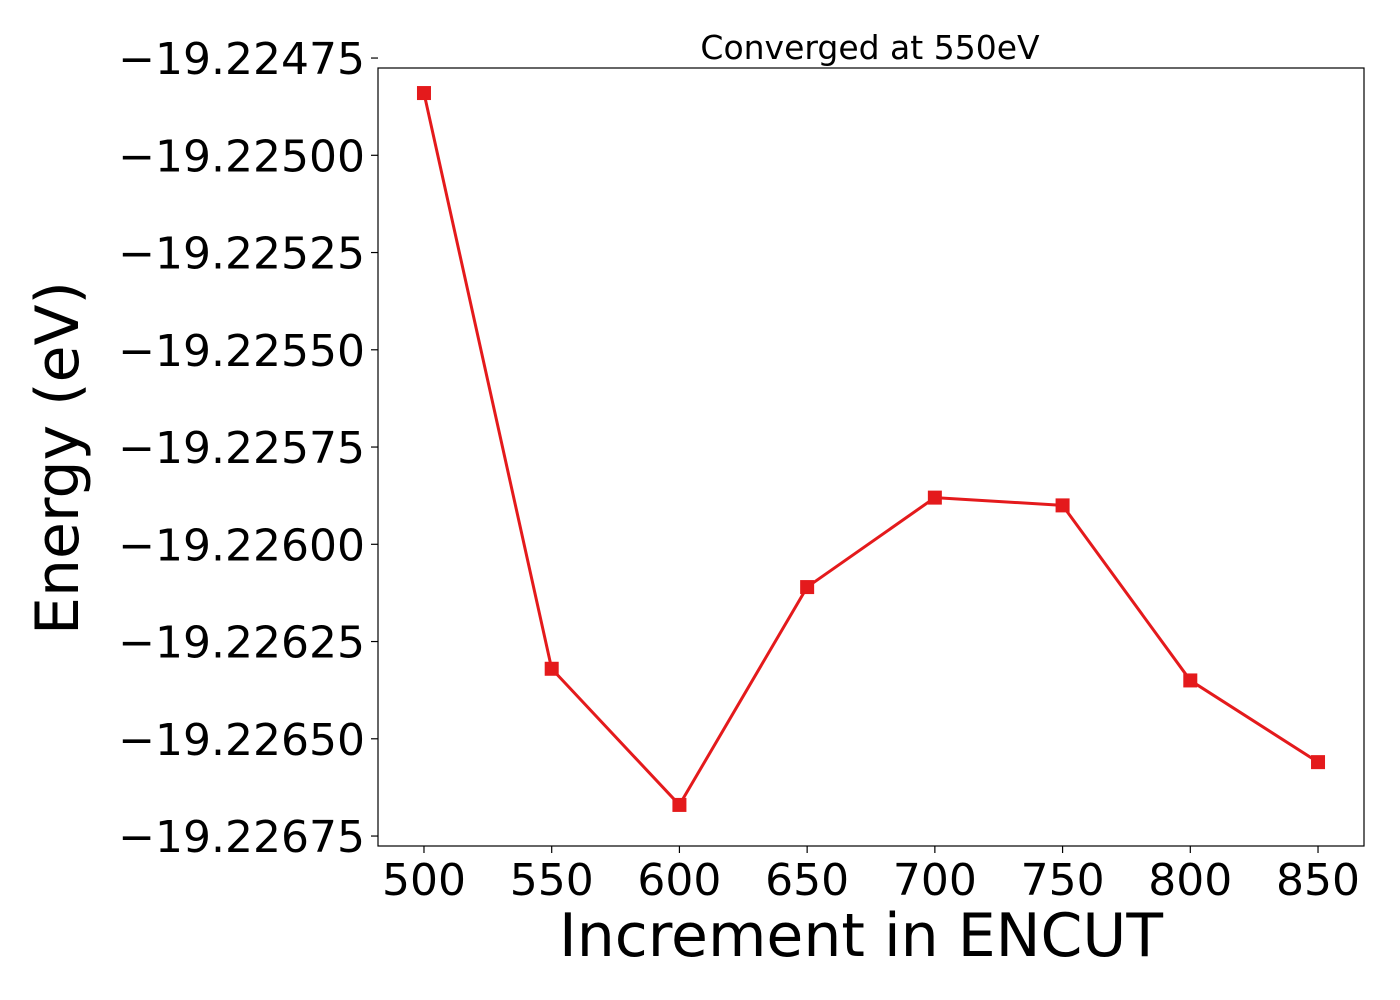  What do you see at coordinates (1063, 880) in the screenshot?
I see `x-tick-label: 750` at bounding box center [1063, 880].